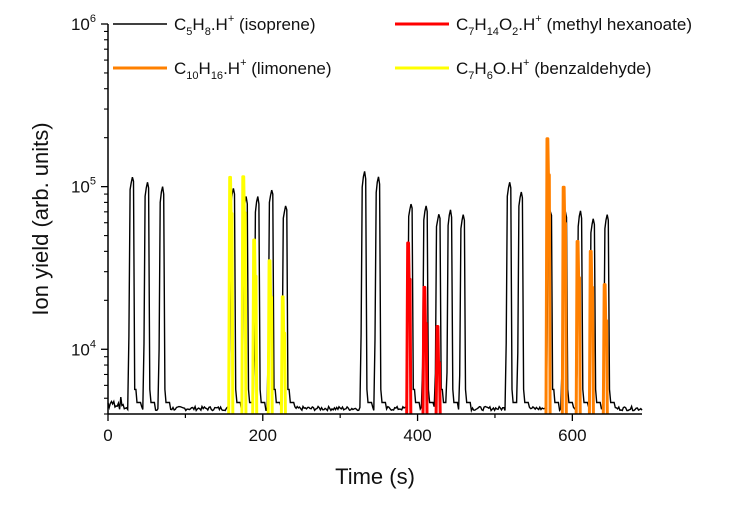 Image resolution: width=750 pixels, height=506 pixels. I want to click on legend-label: C5H8.H+ (isoprene), so click(245, 25).